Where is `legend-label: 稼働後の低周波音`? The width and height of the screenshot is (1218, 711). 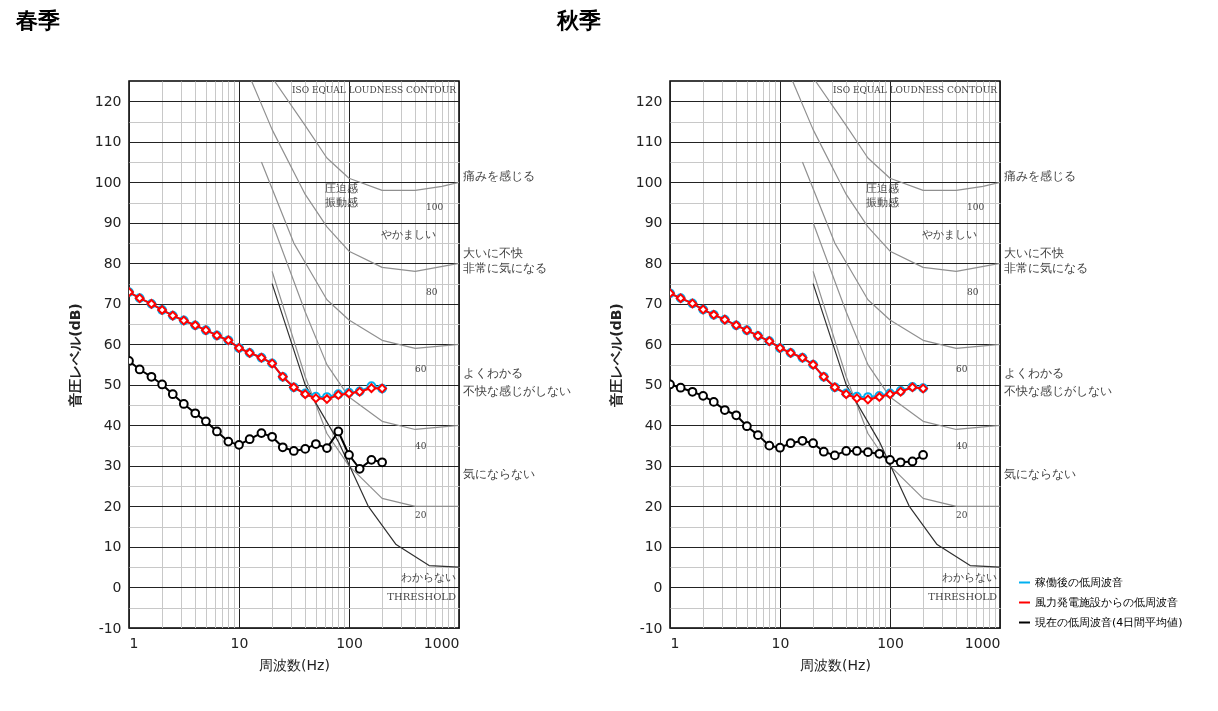
legend-label: 稼働後の低周波音 is located at coordinates (1079, 582).